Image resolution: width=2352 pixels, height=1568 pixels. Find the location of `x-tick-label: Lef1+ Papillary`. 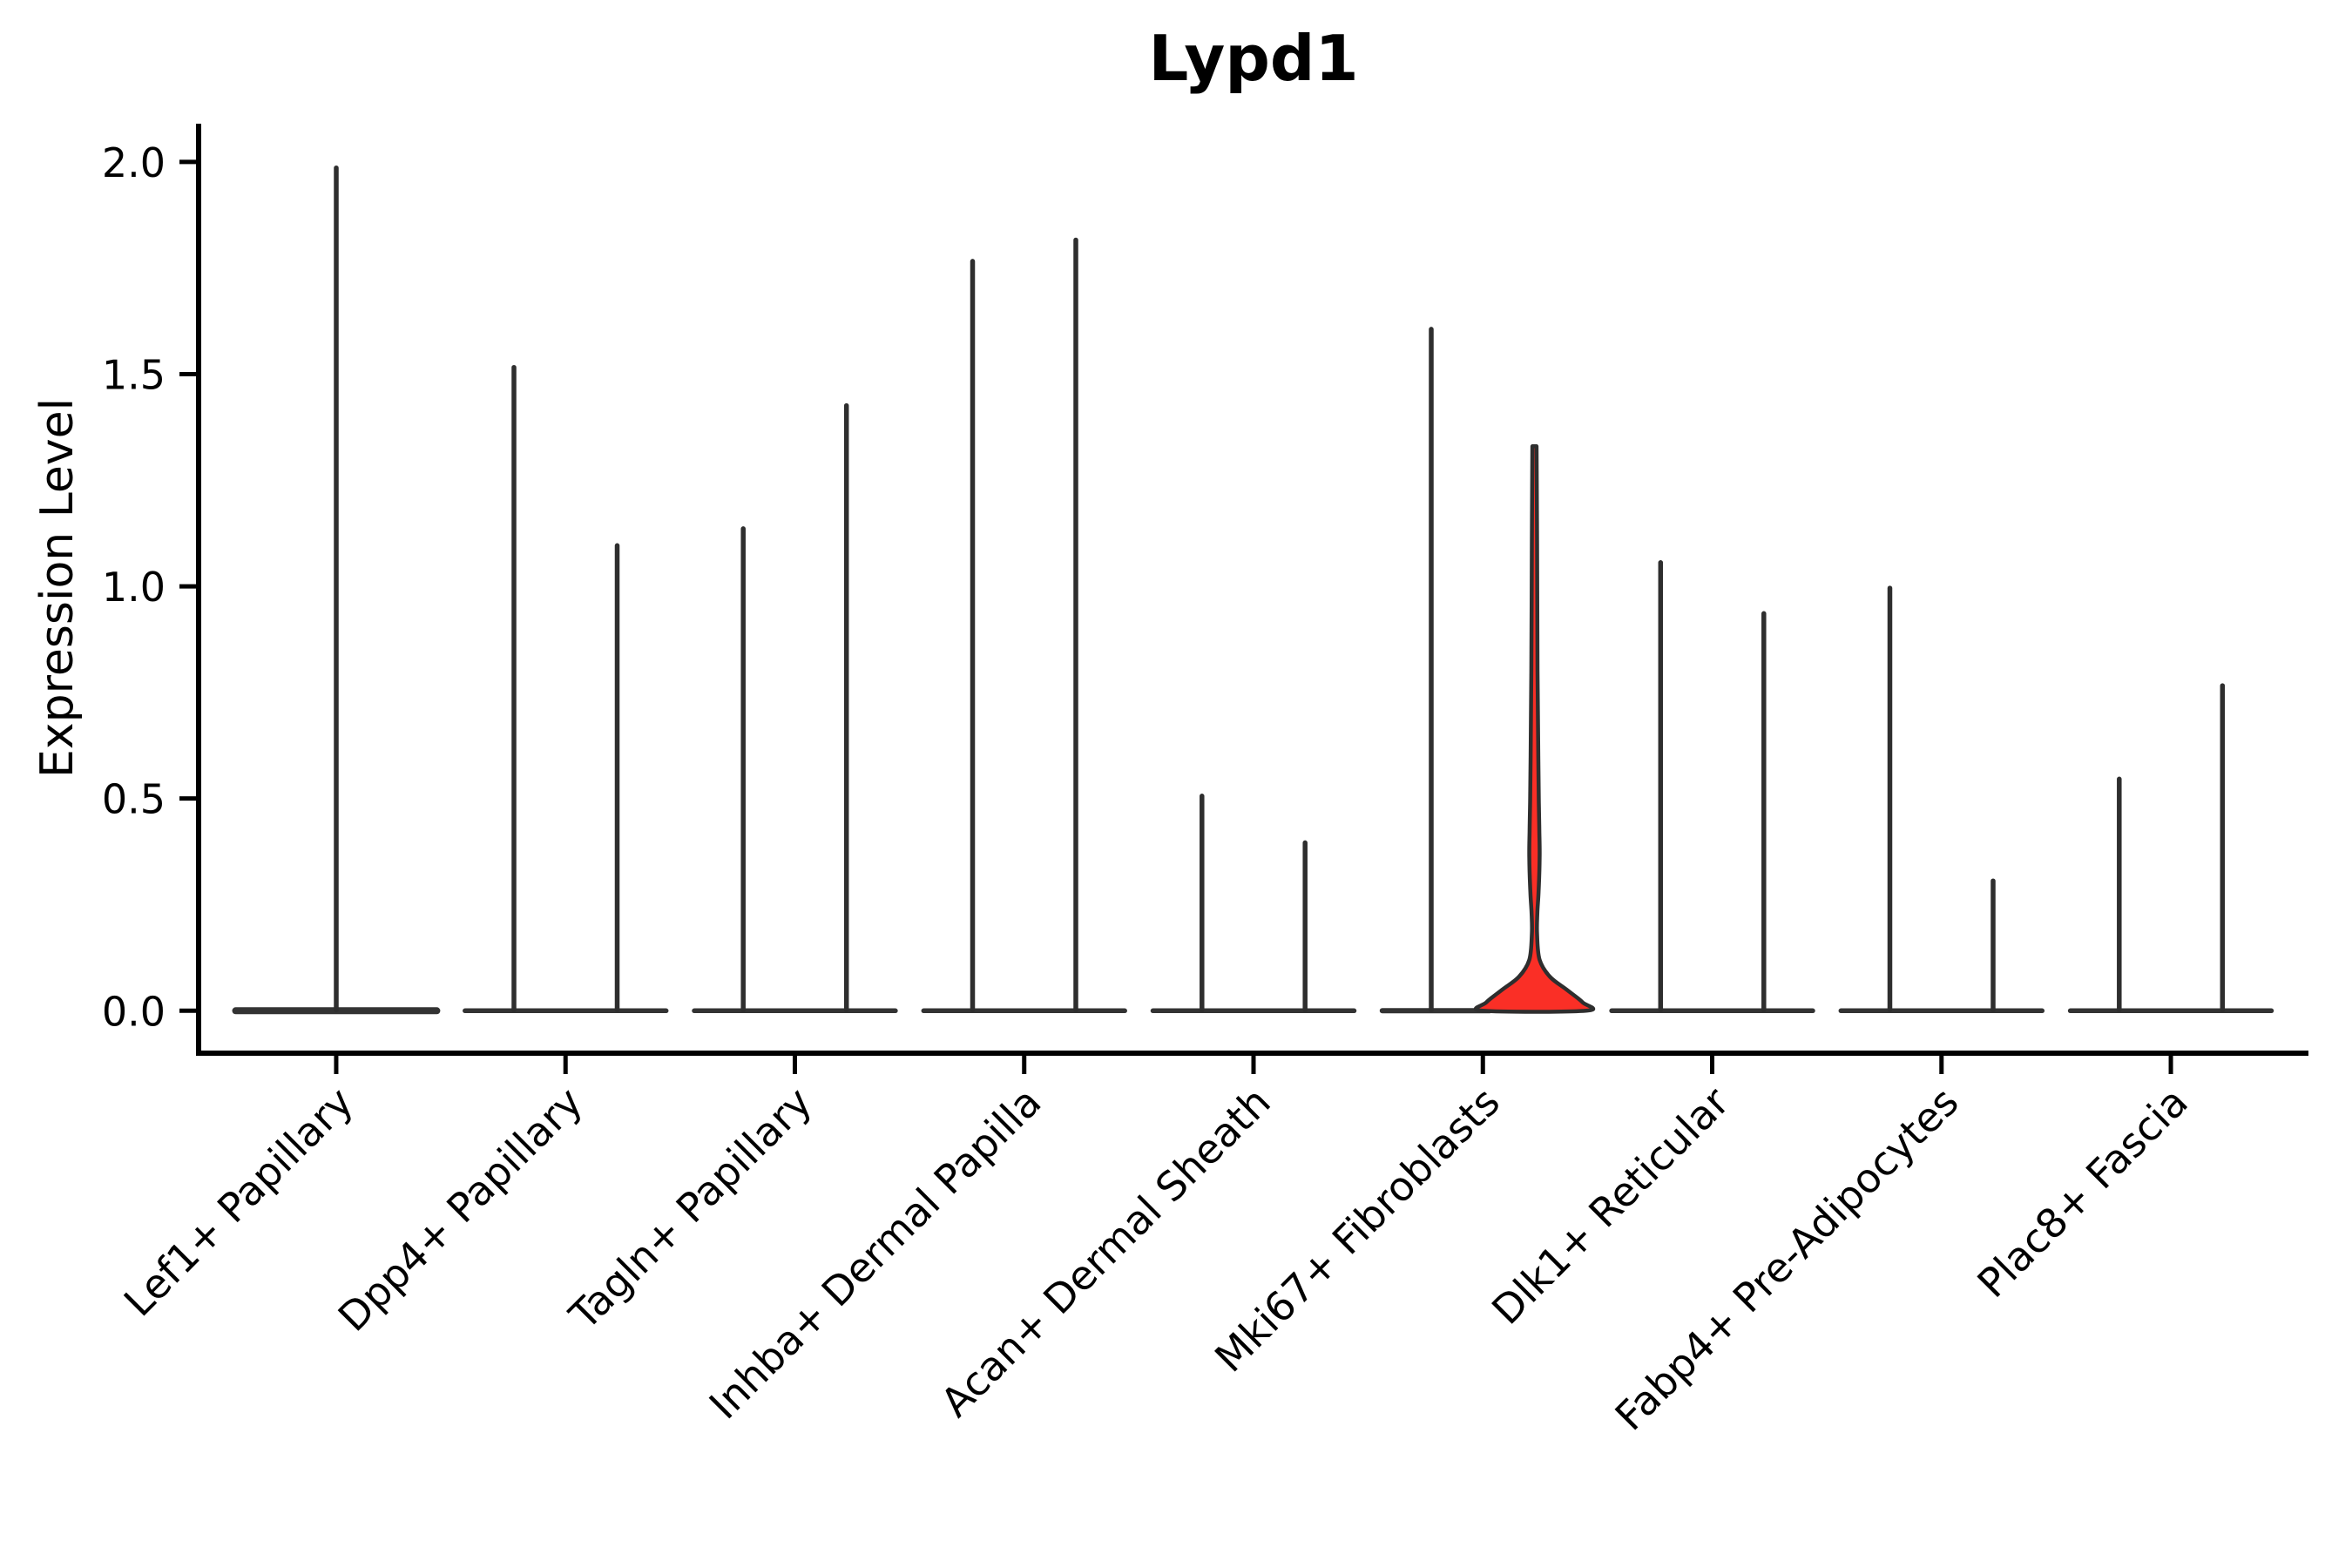

x-tick-label: Lef1+ Papillary is located at coordinates (238, 1202).